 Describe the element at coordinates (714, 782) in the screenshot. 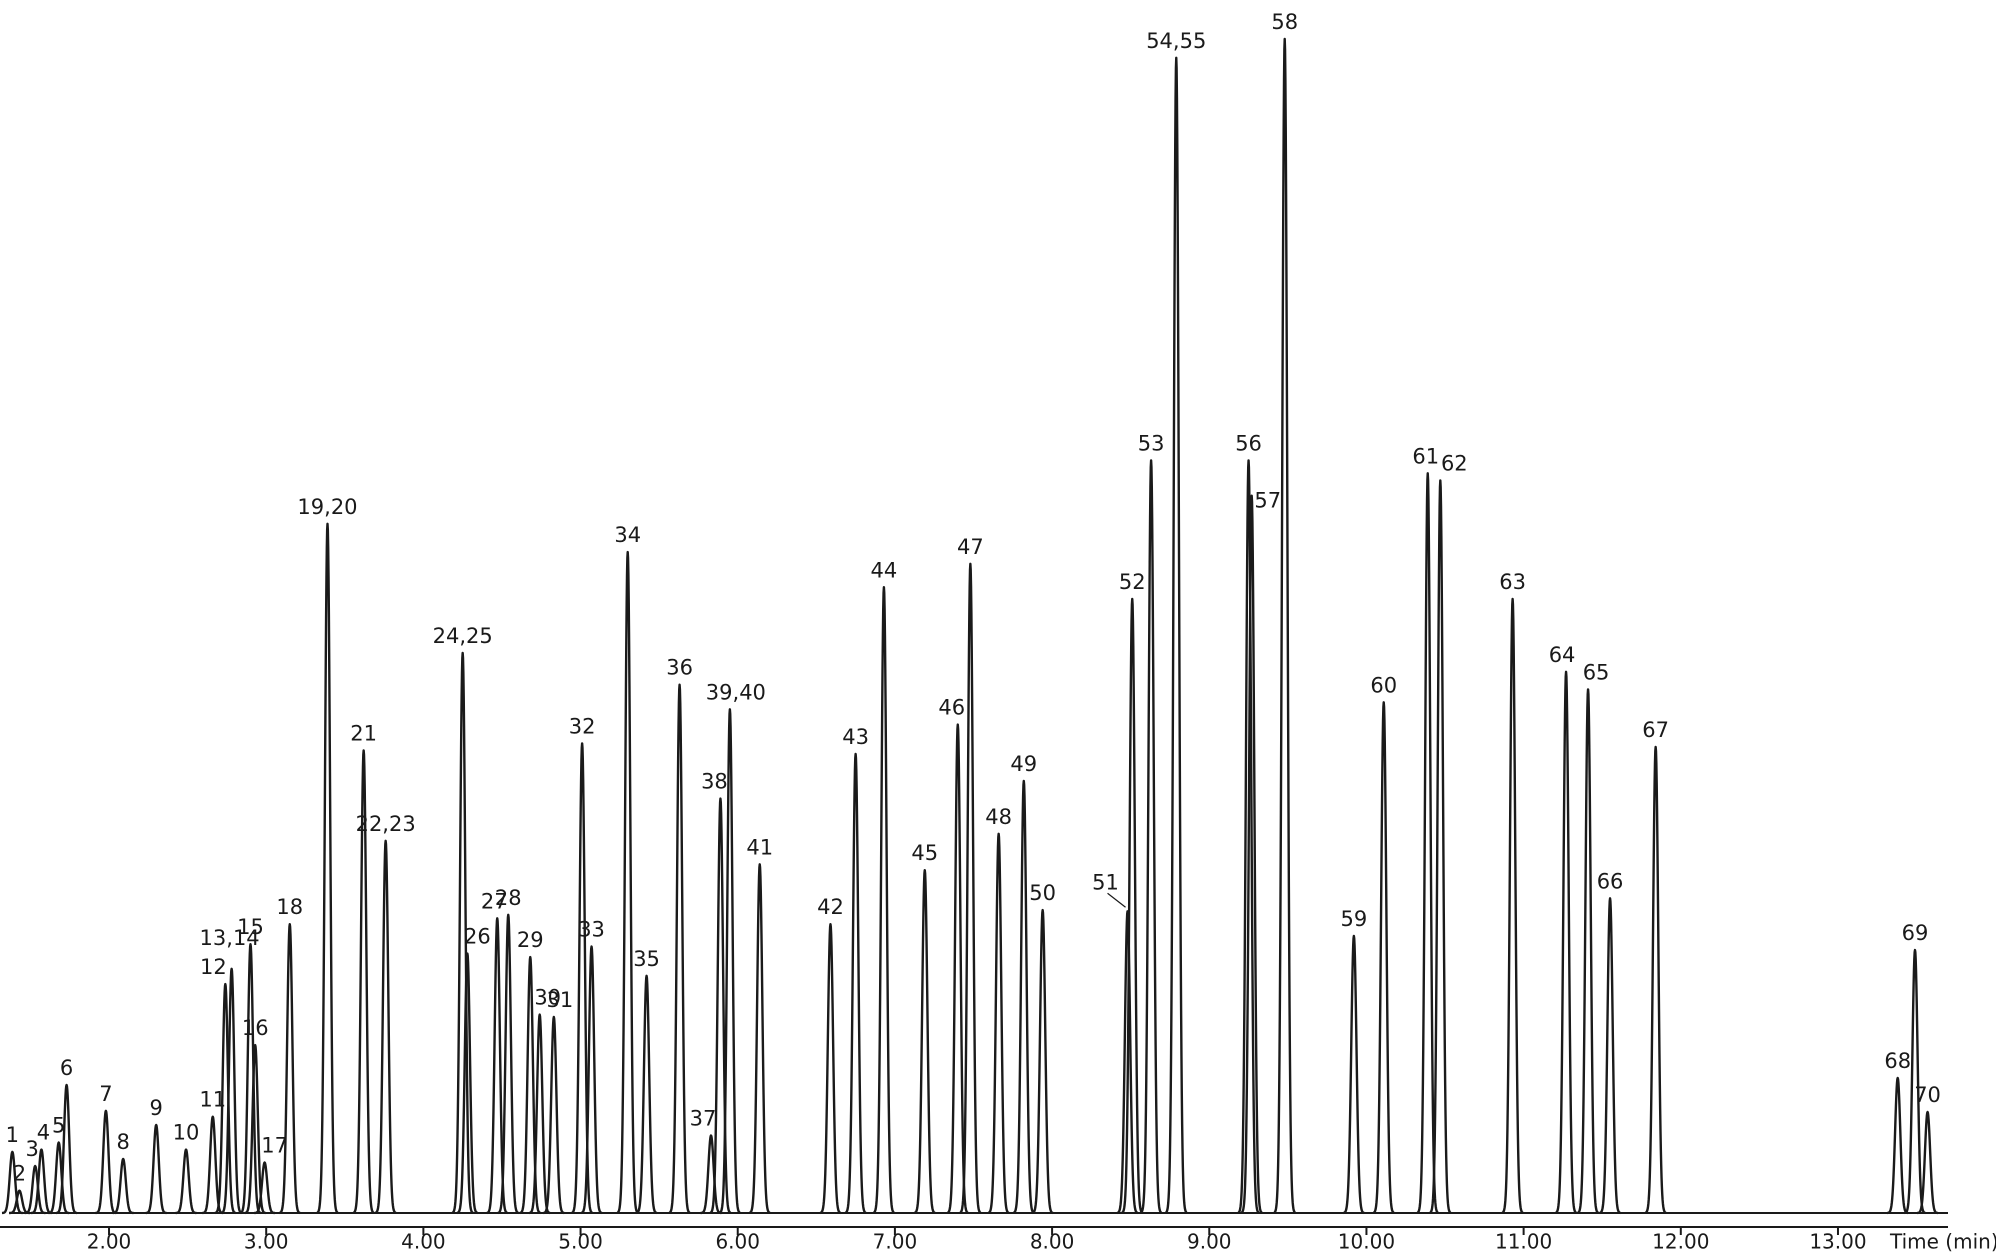

I see `peak-label: 38` at that location.